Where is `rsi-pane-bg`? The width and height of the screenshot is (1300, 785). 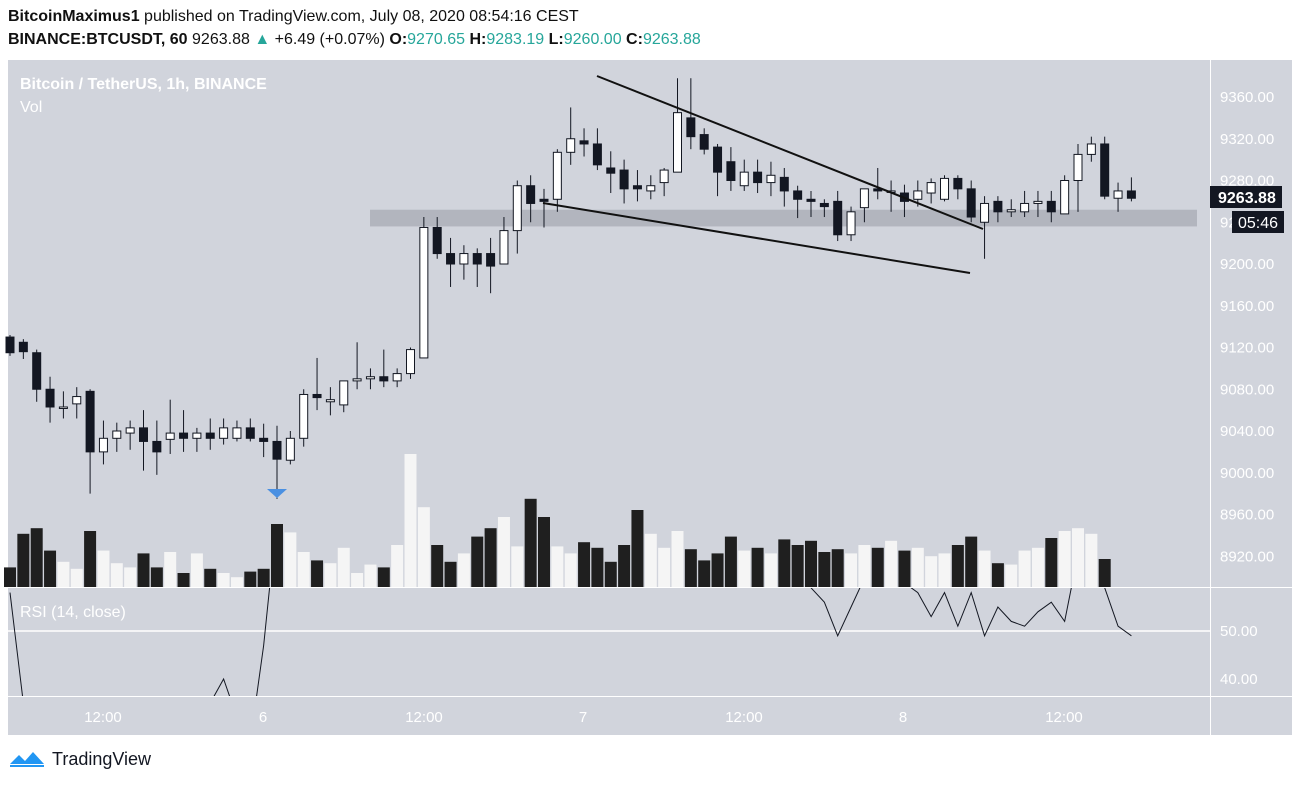
rsi-pane-bg is located at coordinates (609, 642).